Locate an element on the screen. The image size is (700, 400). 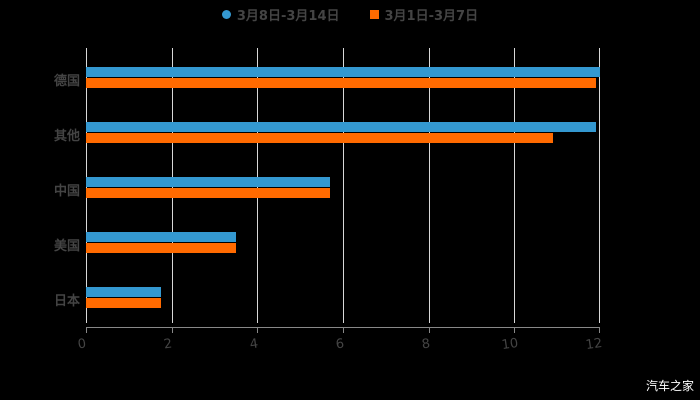
x-tick-label: 4 is located at coordinates (254, 344).